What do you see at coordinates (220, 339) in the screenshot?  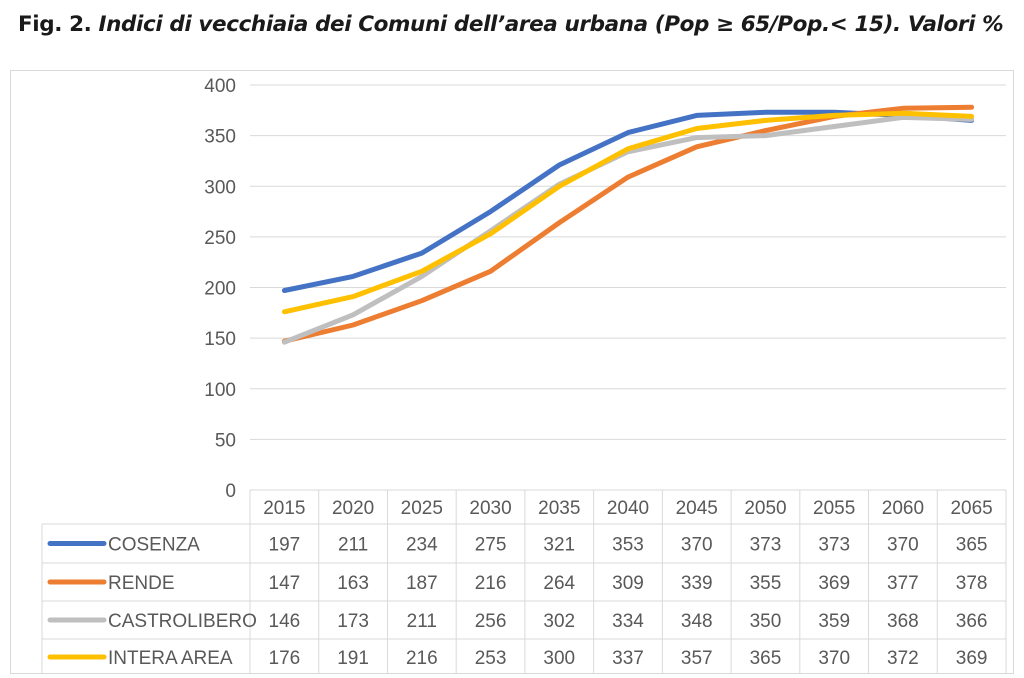 I see `y-tick-label: 150` at bounding box center [220, 339].